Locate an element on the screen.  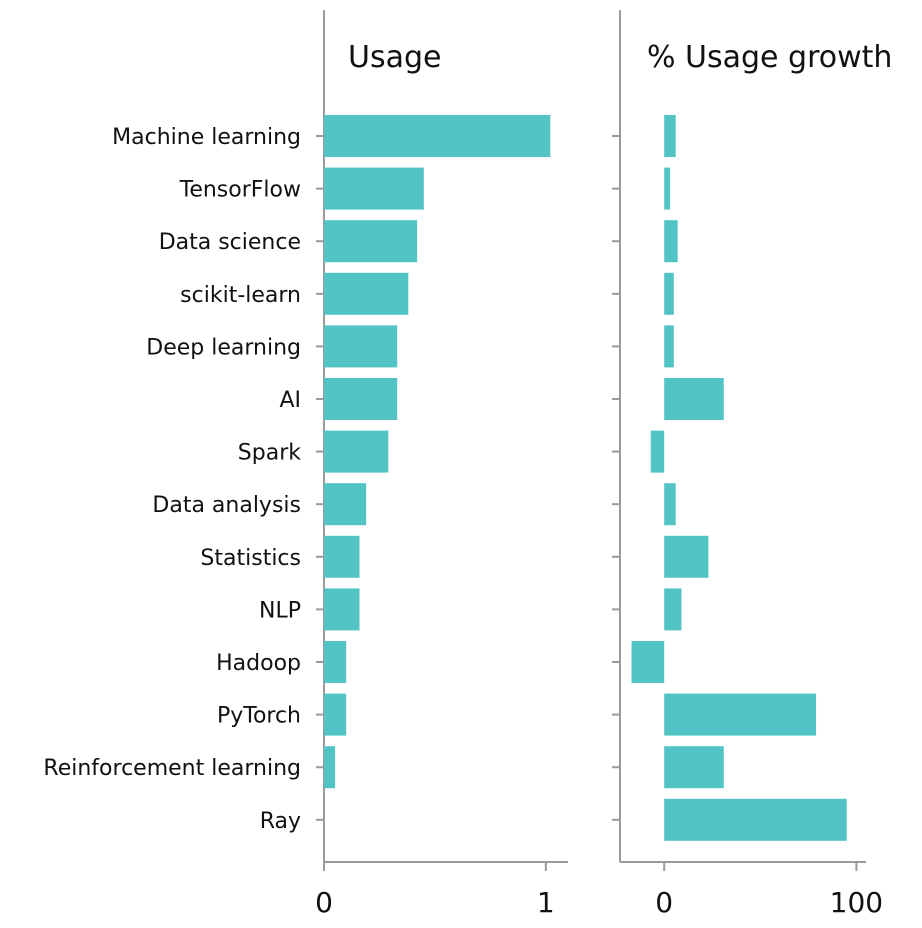
x-tick-label: 1 is located at coordinates (546, 902).